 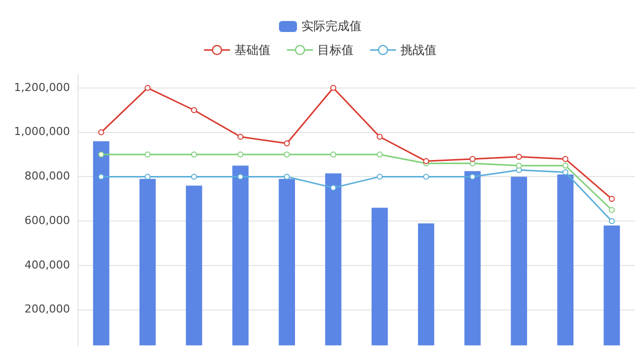 I want to click on y-tick-label: 800,000, so click(x=47, y=176).